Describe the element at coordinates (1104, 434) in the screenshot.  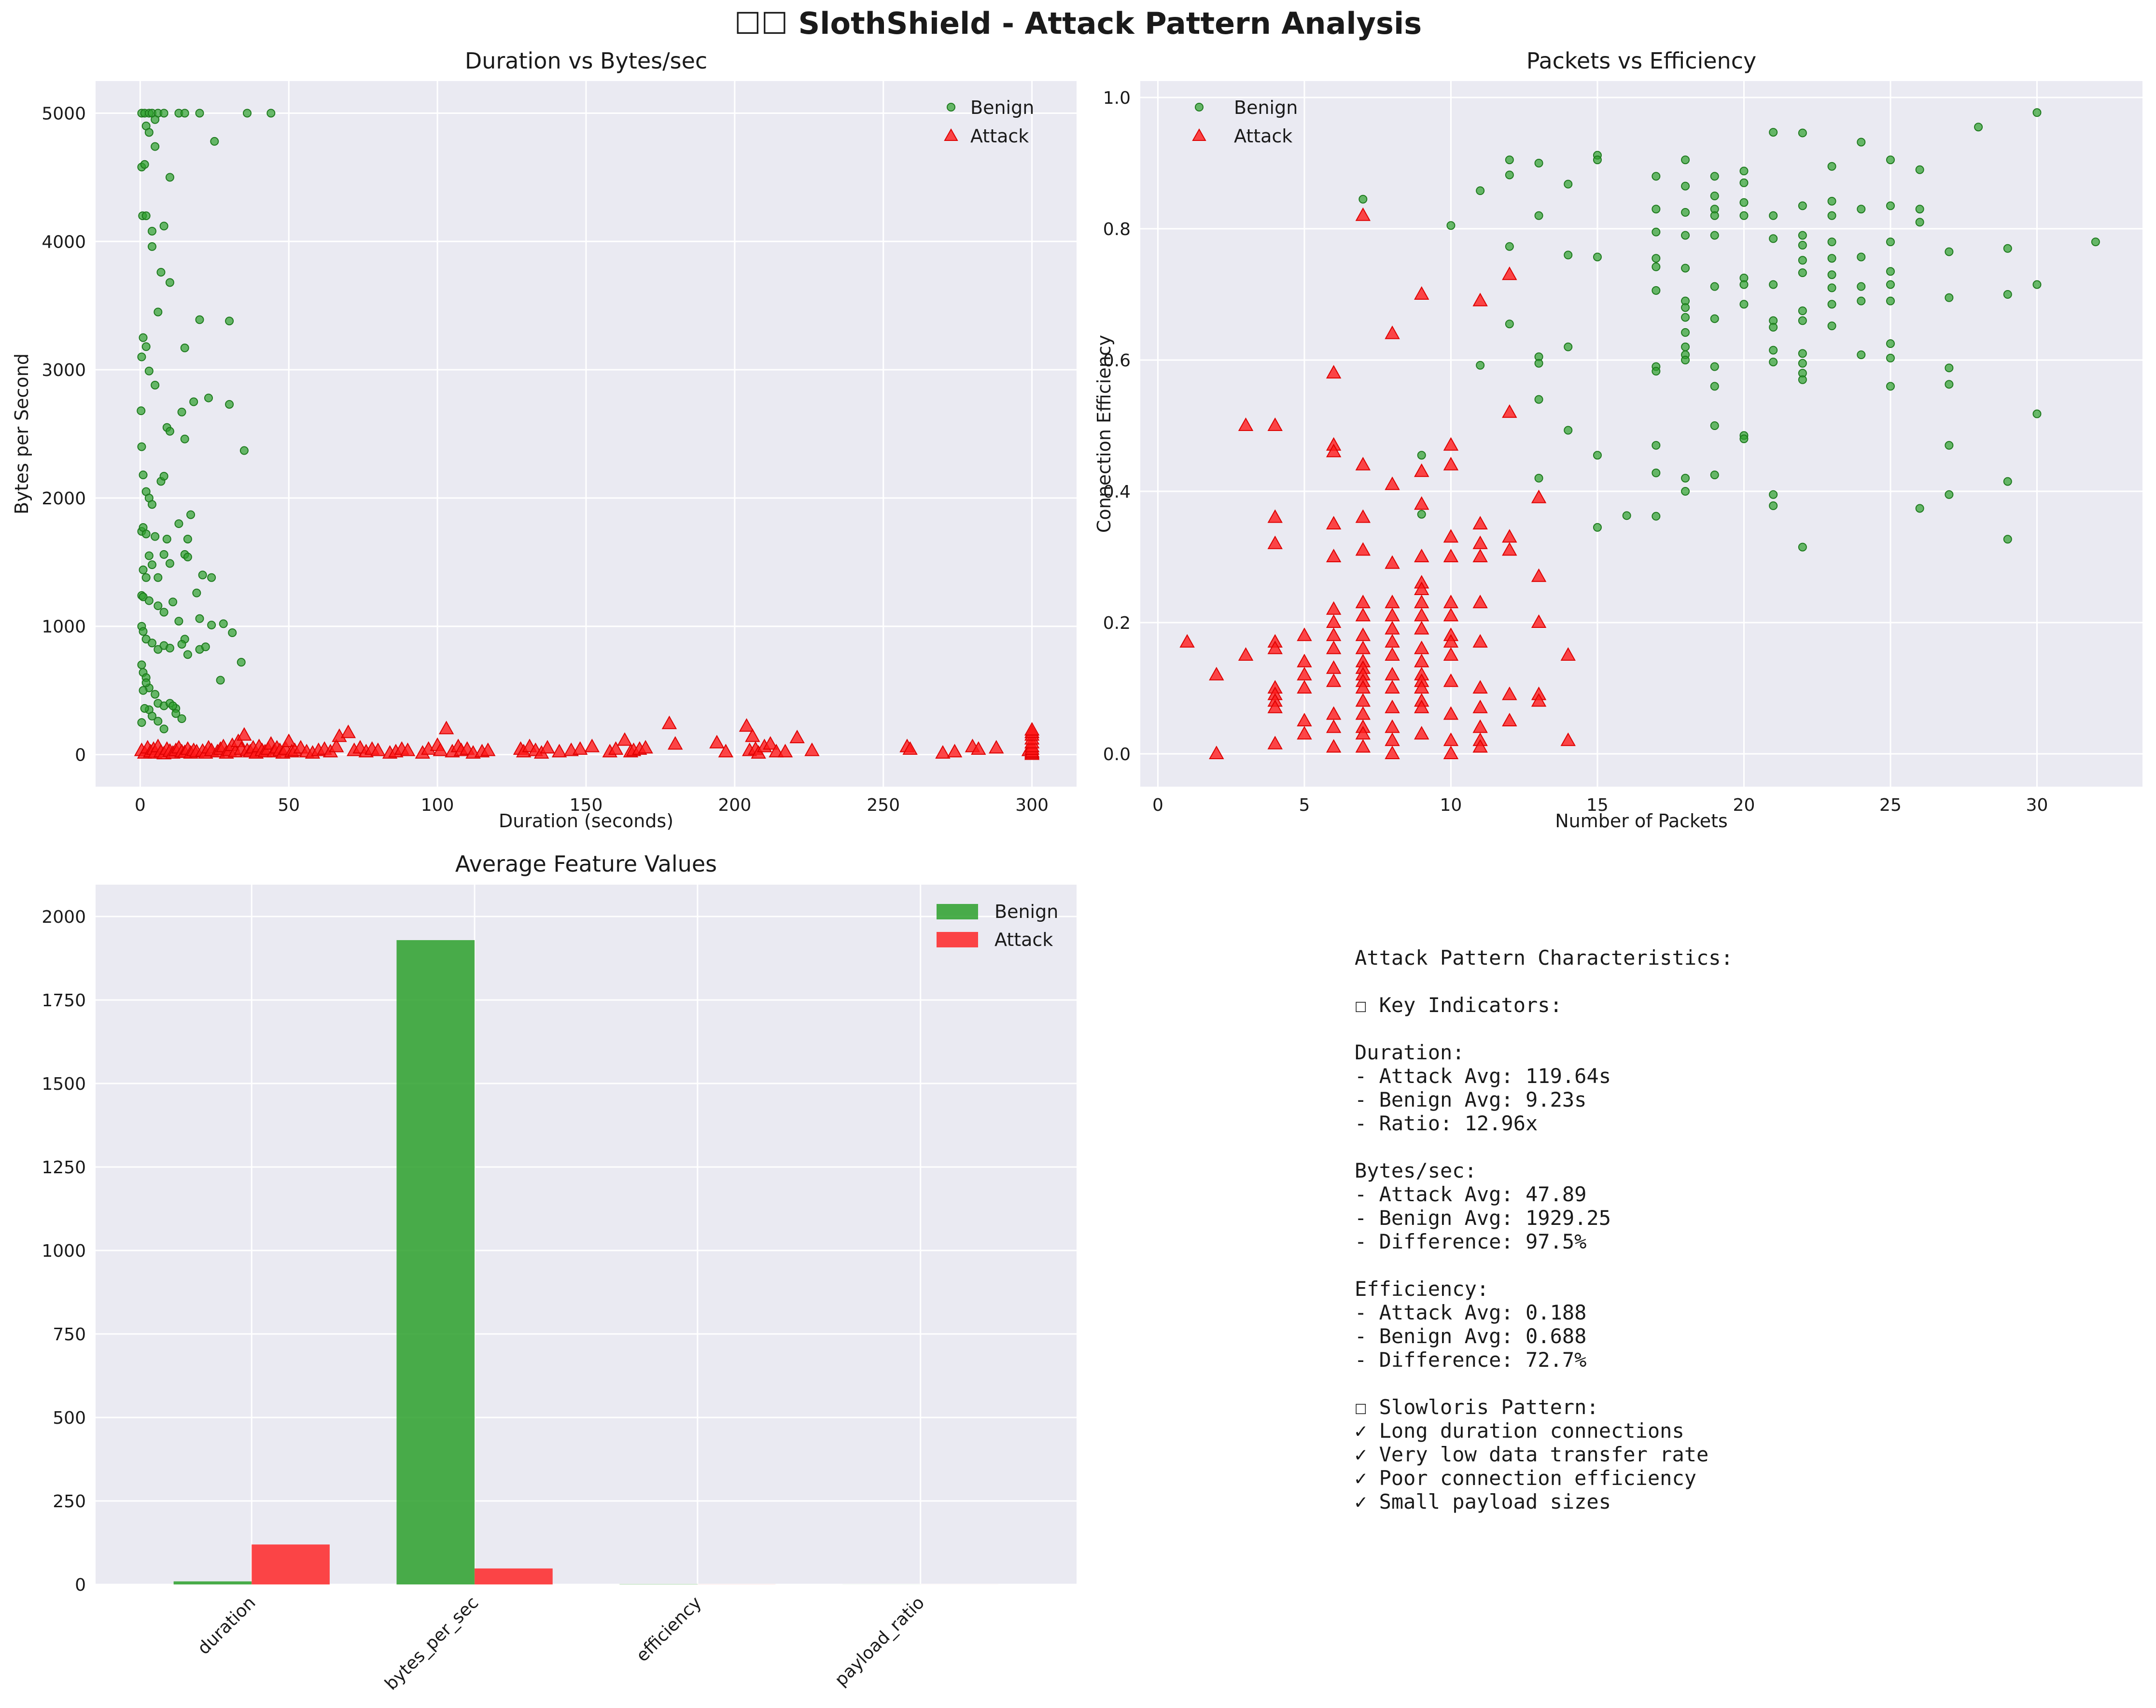
I see `y-axis-label: Connection Efficiency` at that location.